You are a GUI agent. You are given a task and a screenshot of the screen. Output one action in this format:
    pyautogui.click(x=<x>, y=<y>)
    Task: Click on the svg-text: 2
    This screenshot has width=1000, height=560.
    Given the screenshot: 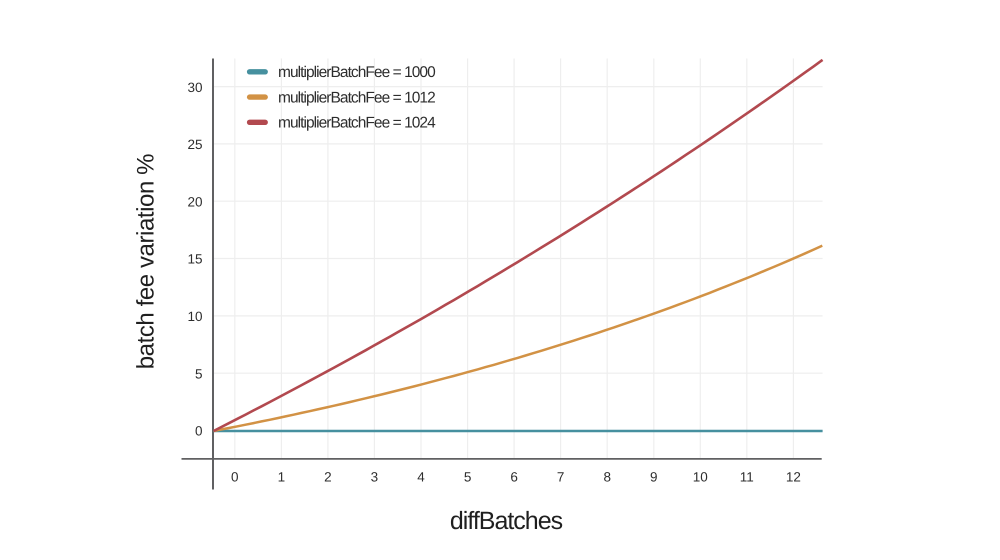 What is the action you would take?
    pyautogui.click(x=328, y=476)
    